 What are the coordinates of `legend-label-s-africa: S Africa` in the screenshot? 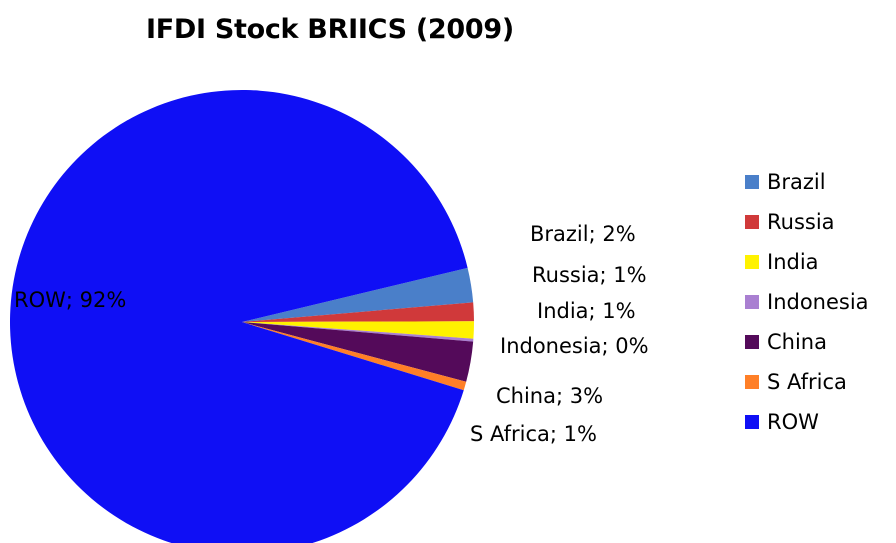 It's located at (807, 382).